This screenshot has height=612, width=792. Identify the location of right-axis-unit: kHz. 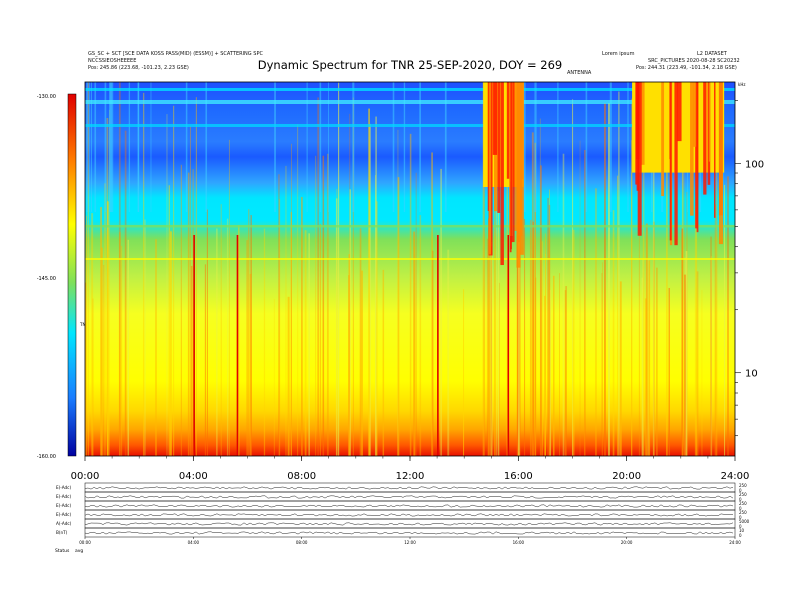
(741, 84).